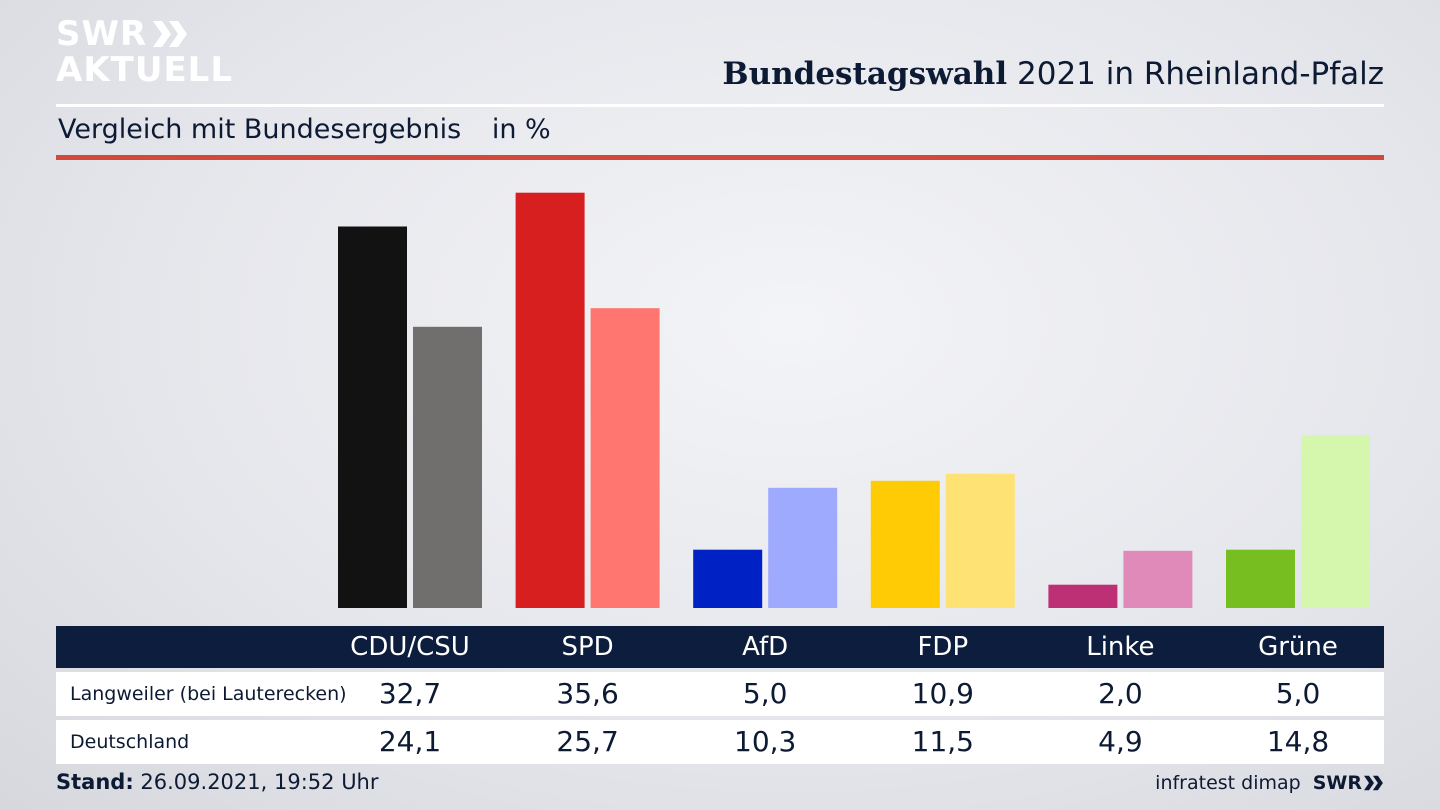  I want to click on swr-footer-logo: SWR, so click(1348, 783).